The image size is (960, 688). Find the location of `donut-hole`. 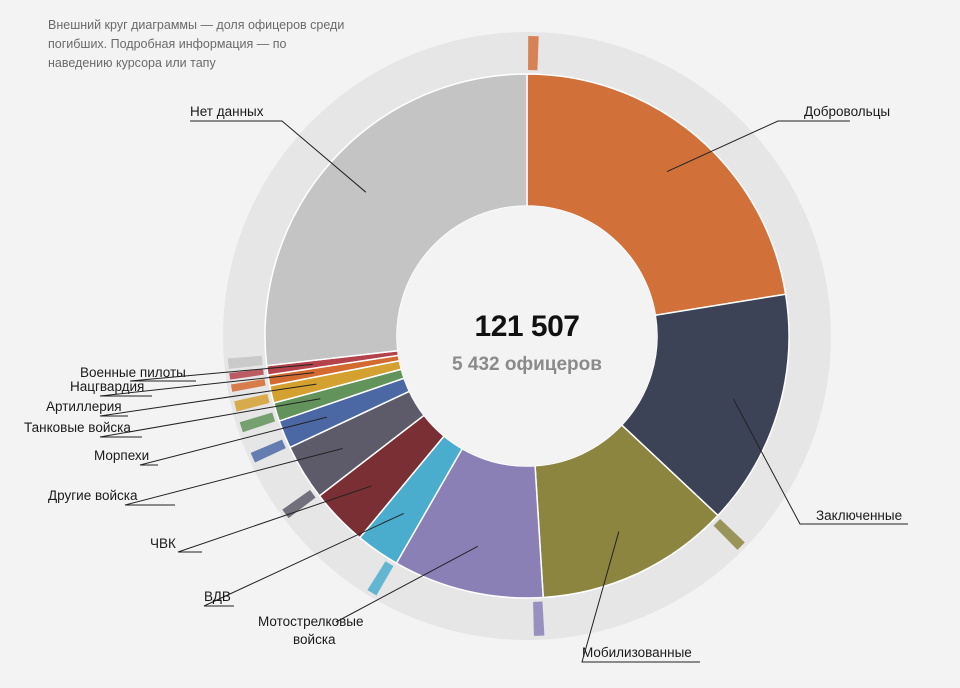

donut-hole is located at coordinates (527, 336).